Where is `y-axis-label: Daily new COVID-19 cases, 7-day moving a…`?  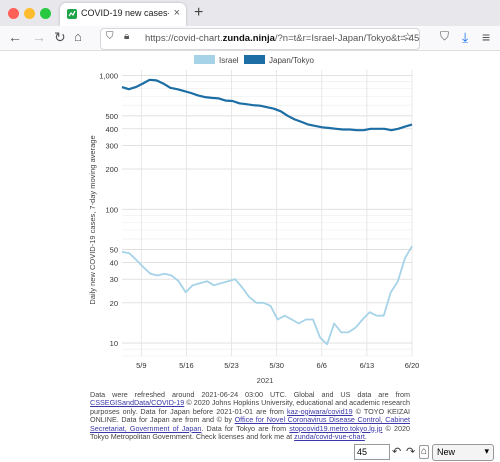 y-axis-label: Daily new COVID-19 cases, 7-day moving a… is located at coordinates (92, 219).